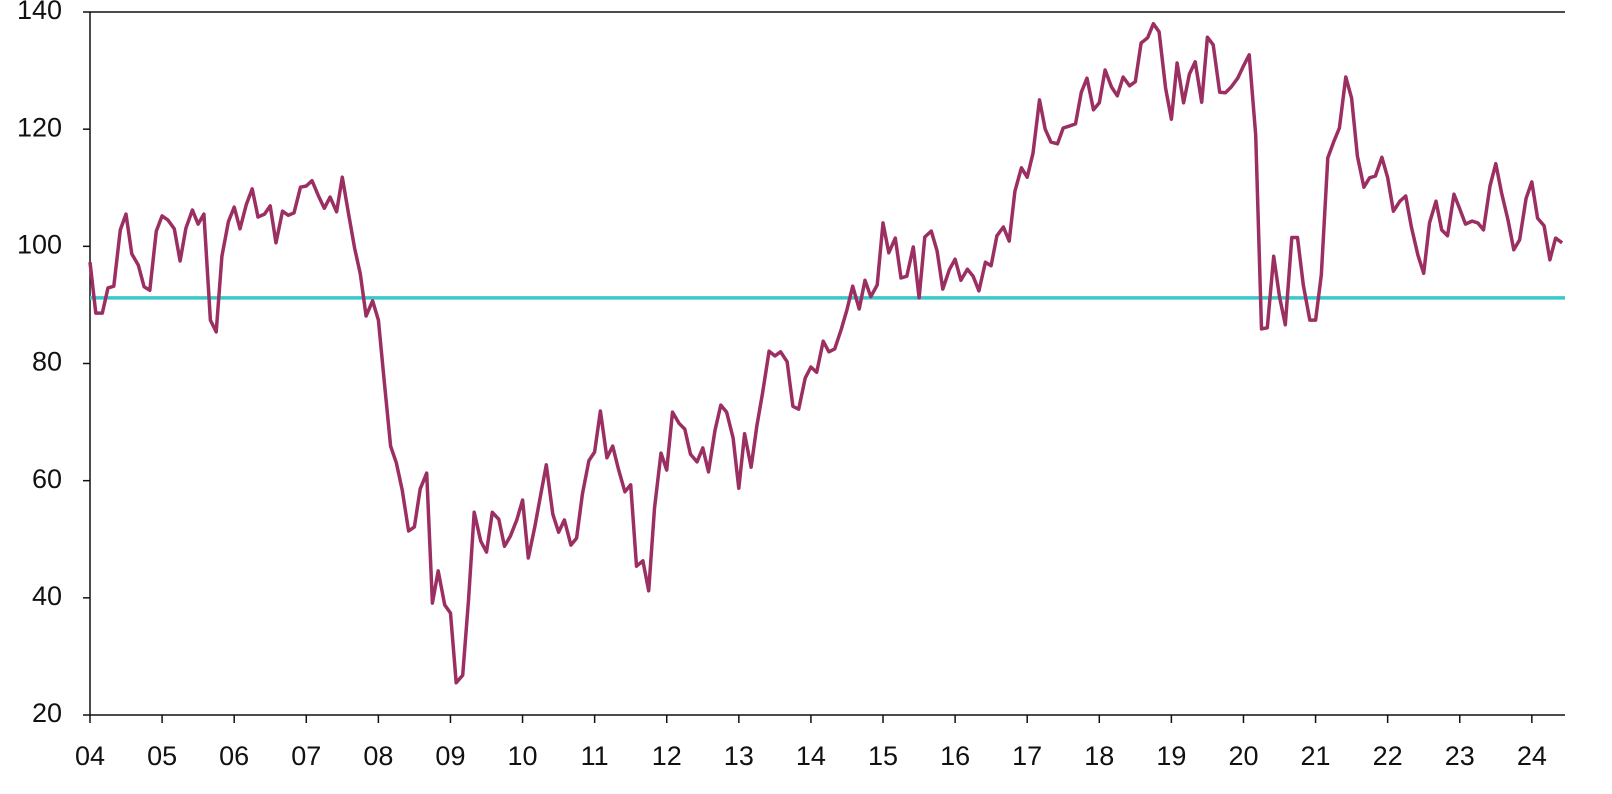  What do you see at coordinates (1532, 756) in the screenshot?
I see `x-tick-label: 24` at bounding box center [1532, 756].